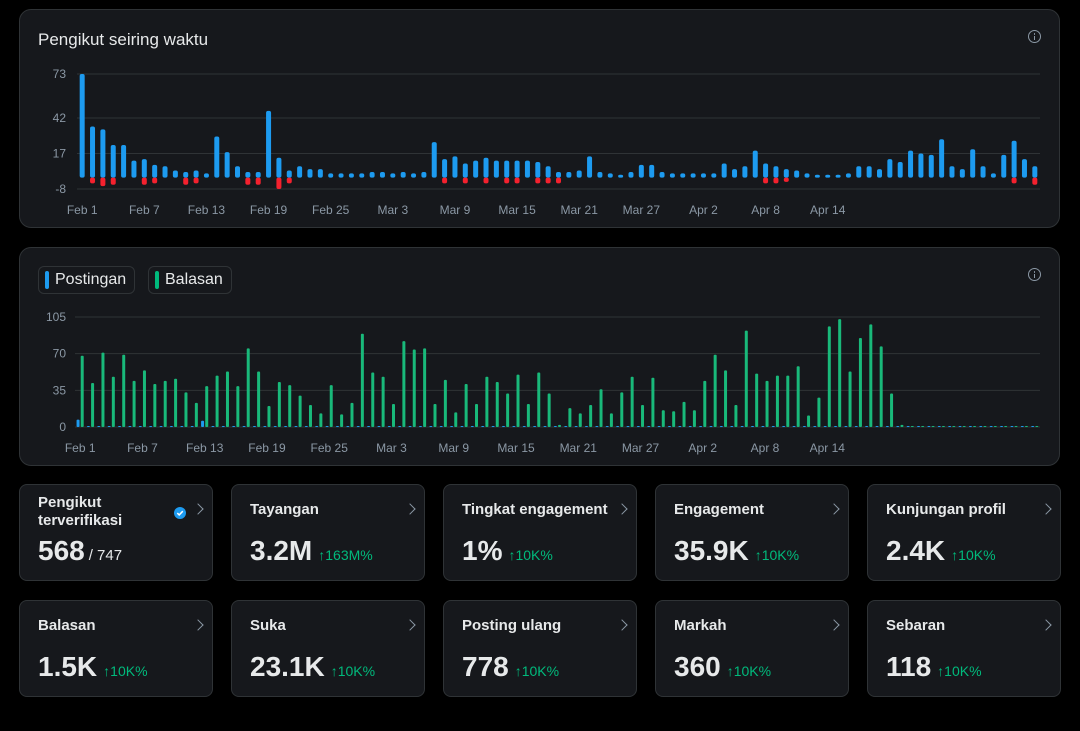 The image size is (1080, 731). Describe the element at coordinates (642, 210) in the screenshot. I see `x-tick-label: Mar 27` at that location.